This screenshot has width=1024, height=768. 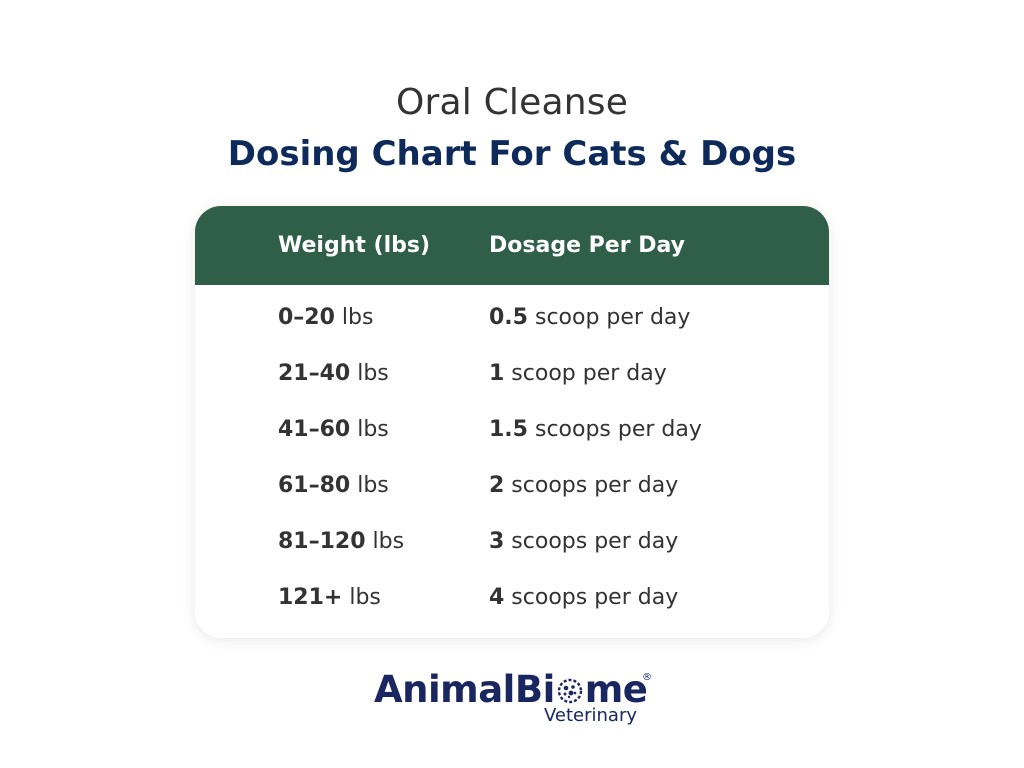 What do you see at coordinates (584, 541) in the screenshot?
I see `dosage-cell: 3 scoops per day` at bounding box center [584, 541].